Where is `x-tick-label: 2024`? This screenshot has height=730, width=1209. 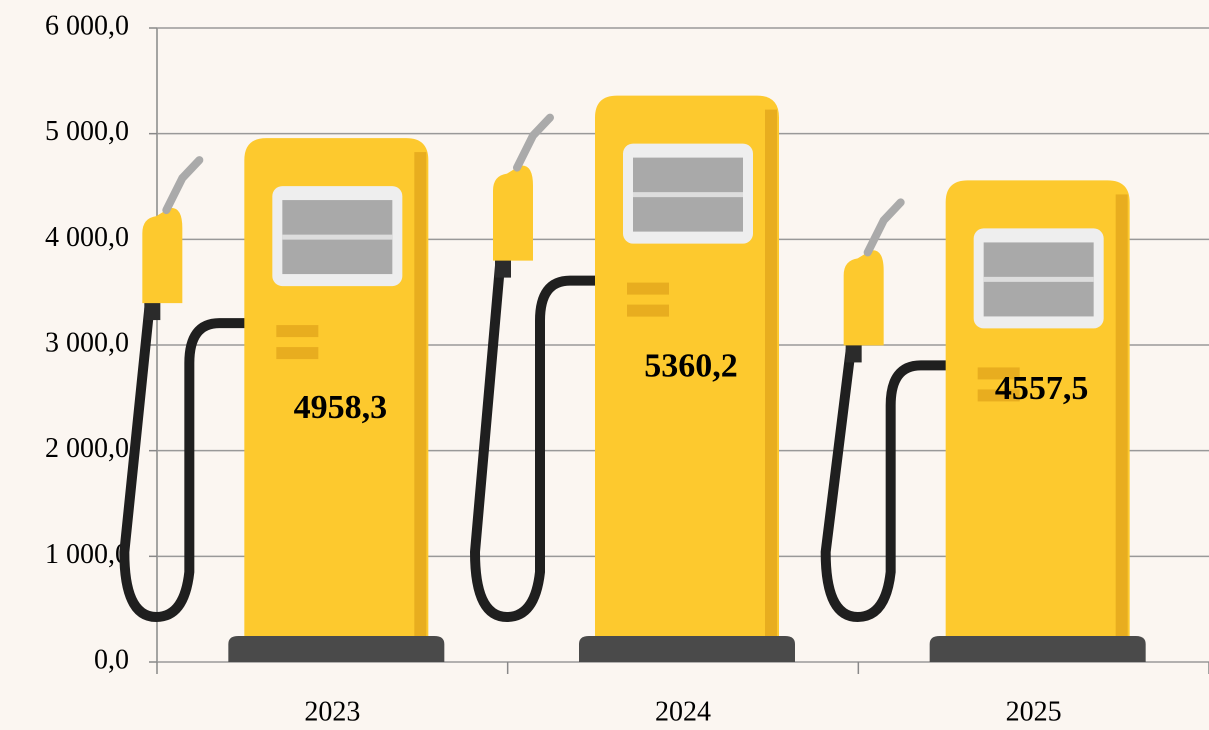 x-tick-label: 2024 is located at coordinates (683, 711).